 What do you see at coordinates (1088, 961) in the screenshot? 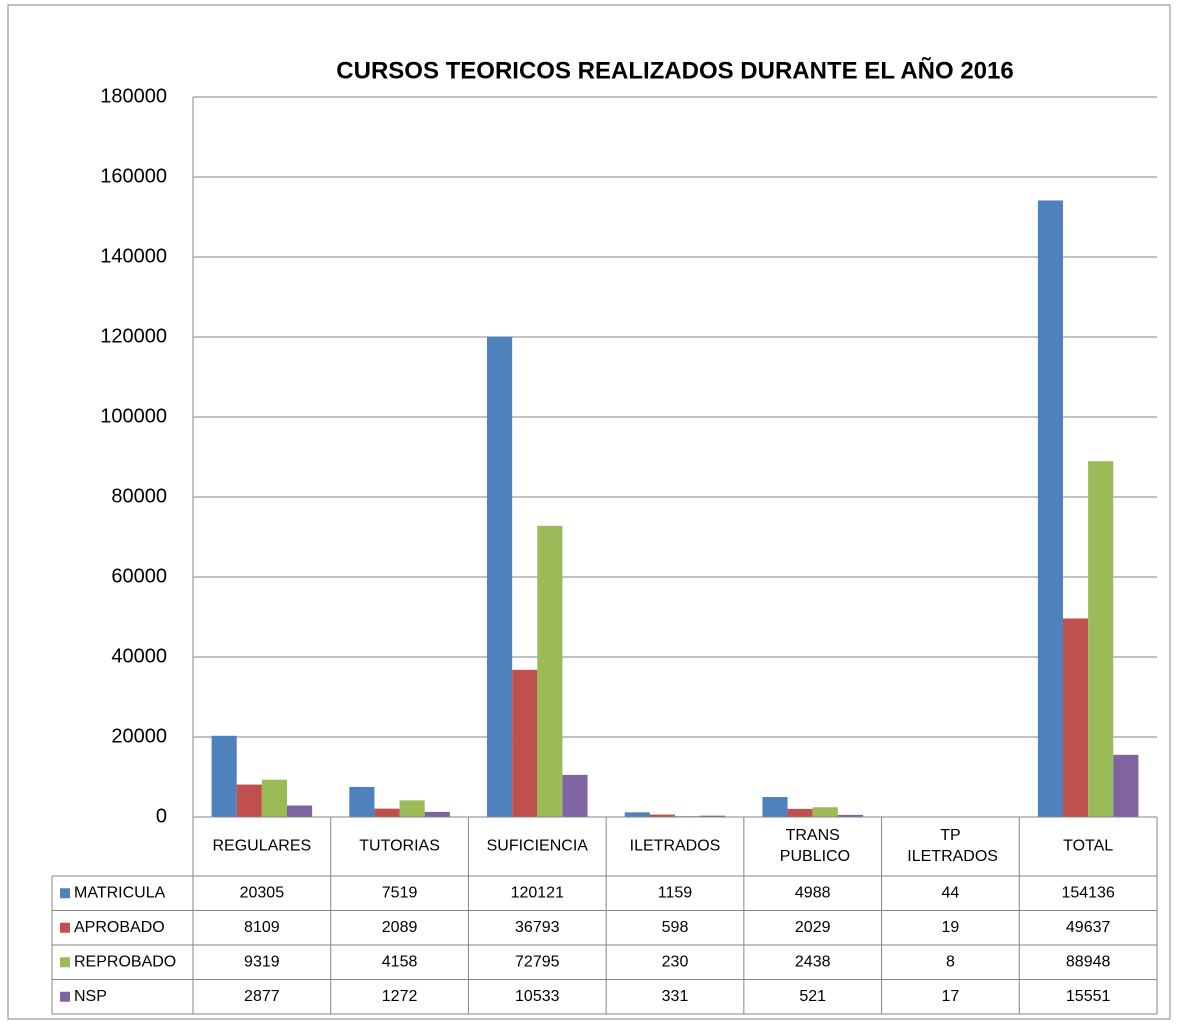
I see `table-value: 88948` at bounding box center [1088, 961].